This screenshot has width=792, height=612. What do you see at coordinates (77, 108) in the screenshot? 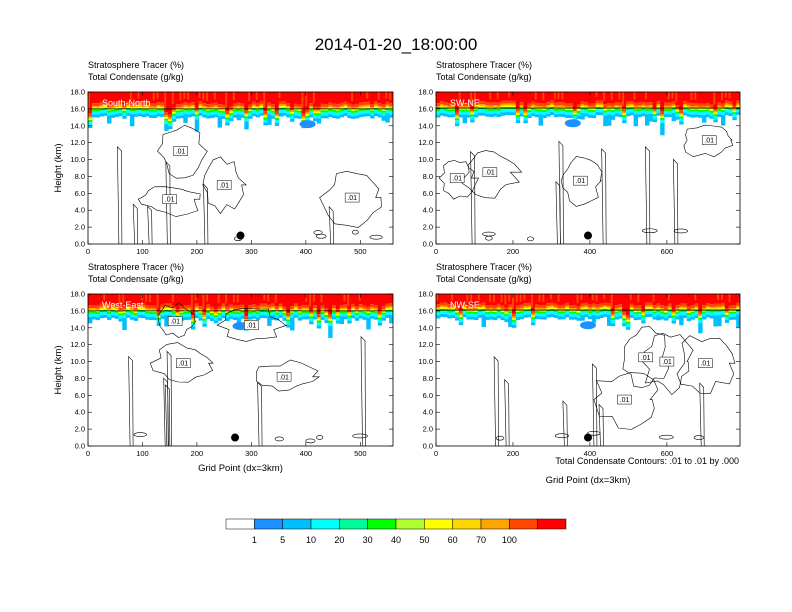
I see `y-tick-label: 16.0` at bounding box center [77, 108].